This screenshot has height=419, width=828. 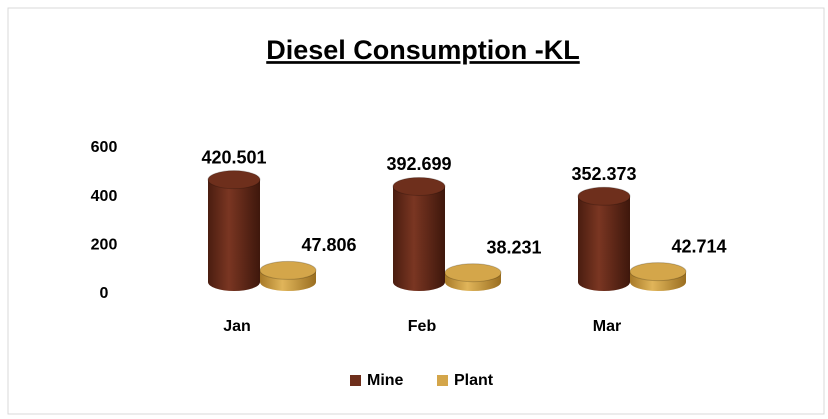 I want to click on value-label: 420.501, so click(x=233, y=157).